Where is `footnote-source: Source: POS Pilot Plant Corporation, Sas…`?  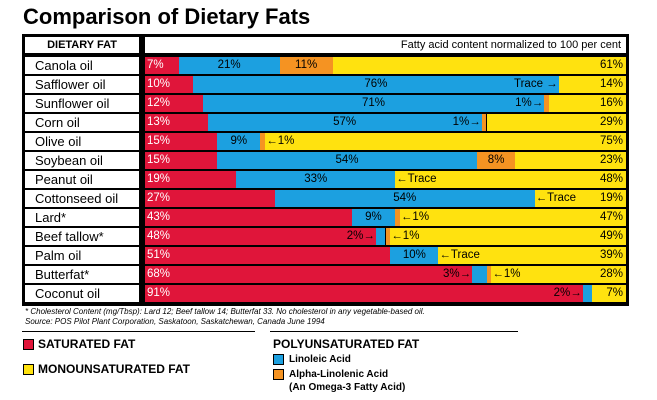 footnote-source: Source: POS Pilot Plant Corporation, Sas… is located at coordinates (175, 321).